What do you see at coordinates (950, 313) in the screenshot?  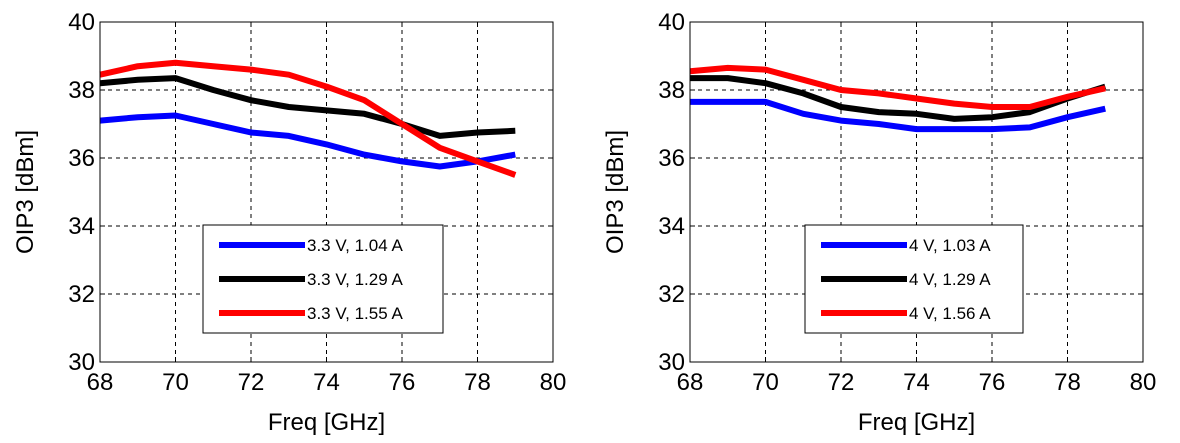 I see `legend-label-3: 4 V, 1.56 A` at bounding box center [950, 313].